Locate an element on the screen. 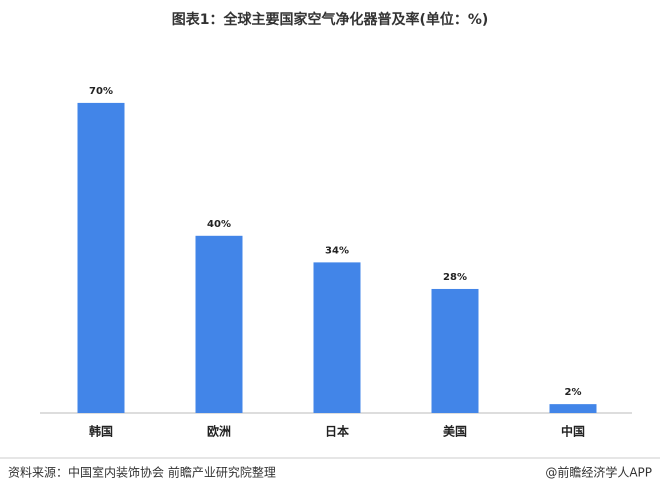 The width and height of the screenshot is (660, 494). value-label: 70% is located at coordinates (101, 91).